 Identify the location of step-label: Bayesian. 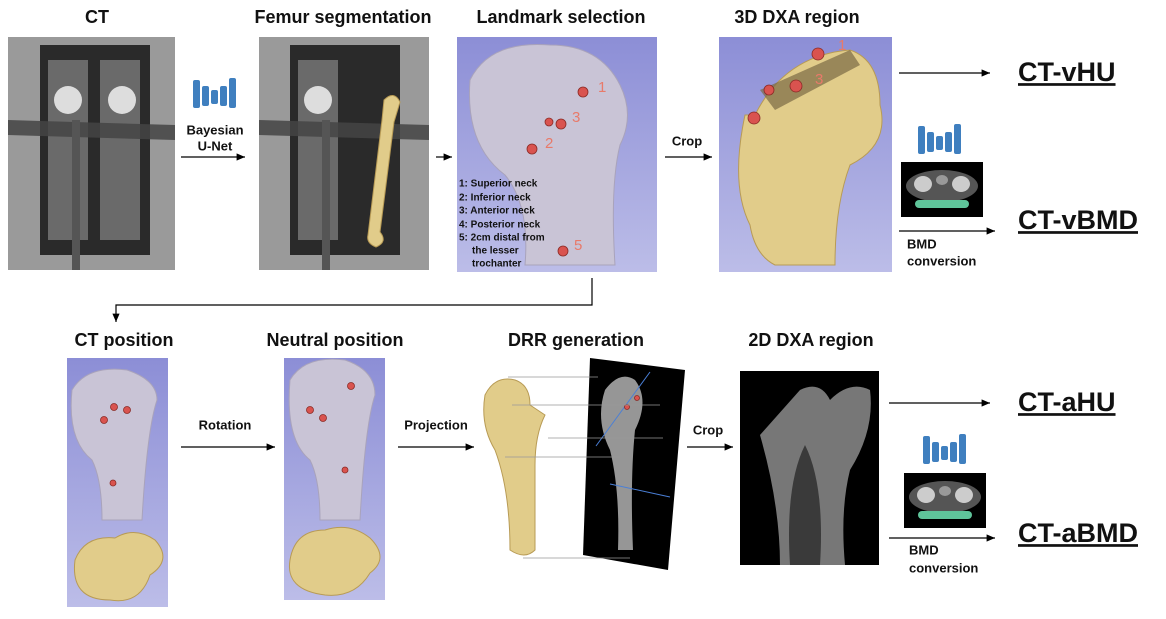
(214, 129).